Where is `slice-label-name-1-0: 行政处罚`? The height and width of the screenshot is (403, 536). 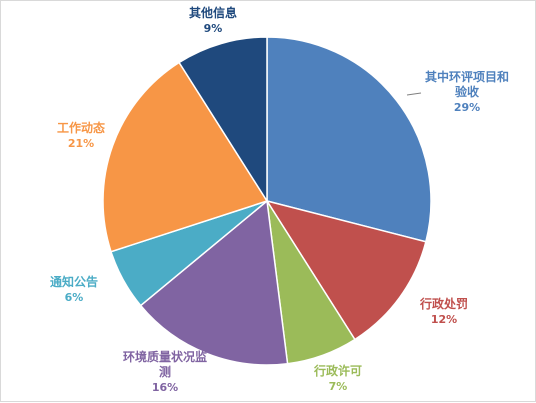 slice-label-name-1-0: 行政处罚 is located at coordinates (443, 303).